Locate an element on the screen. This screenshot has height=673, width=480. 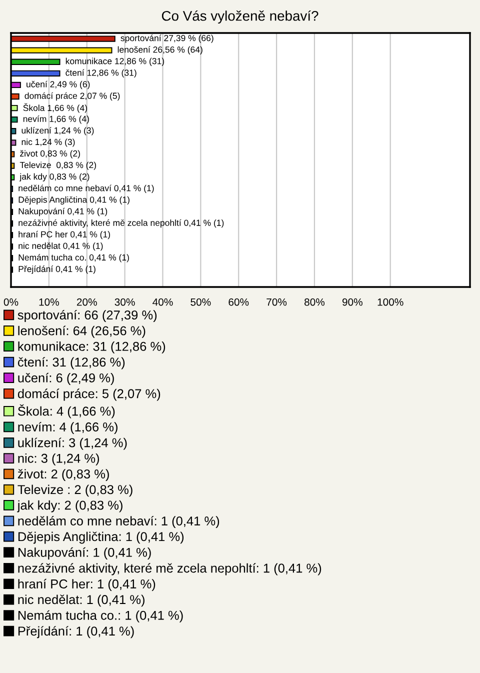
data-label: nevím 1,66 % (4) is located at coordinates (56, 119).